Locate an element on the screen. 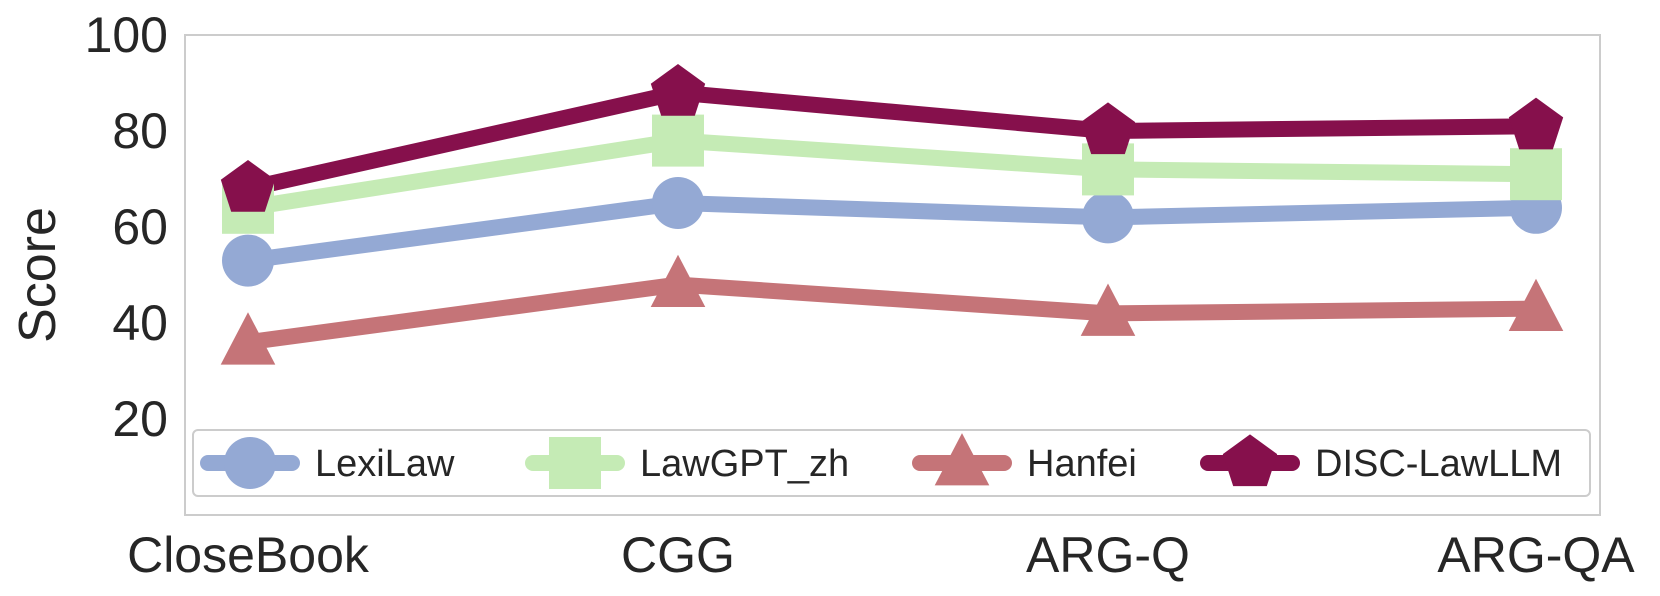 The height and width of the screenshot is (596, 1660). marker-lexilaw-closebook is located at coordinates (248, 260).